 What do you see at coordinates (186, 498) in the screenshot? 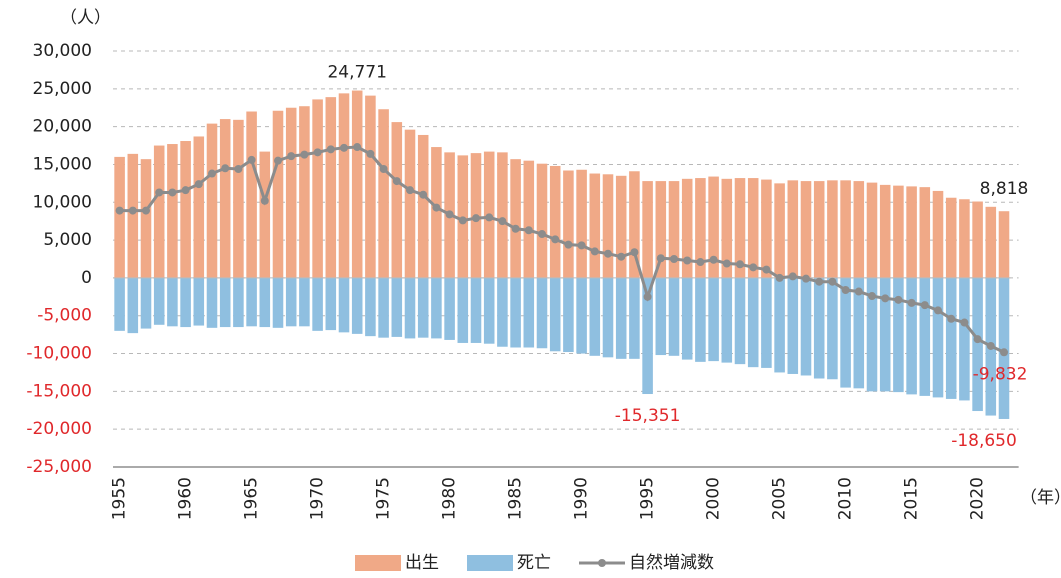
I see `x-tick-label: 1960` at bounding box center [186, 498].